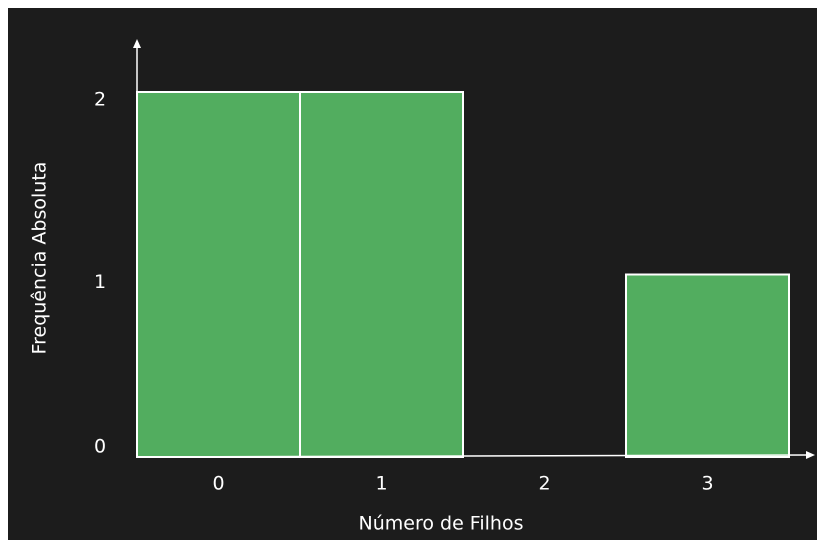 This screenshot has width=825, height=550. What do you see at coordinates (100, 100) in the screenshot?
I see `y-tick-label: 2` at bounding box center [100, 100].